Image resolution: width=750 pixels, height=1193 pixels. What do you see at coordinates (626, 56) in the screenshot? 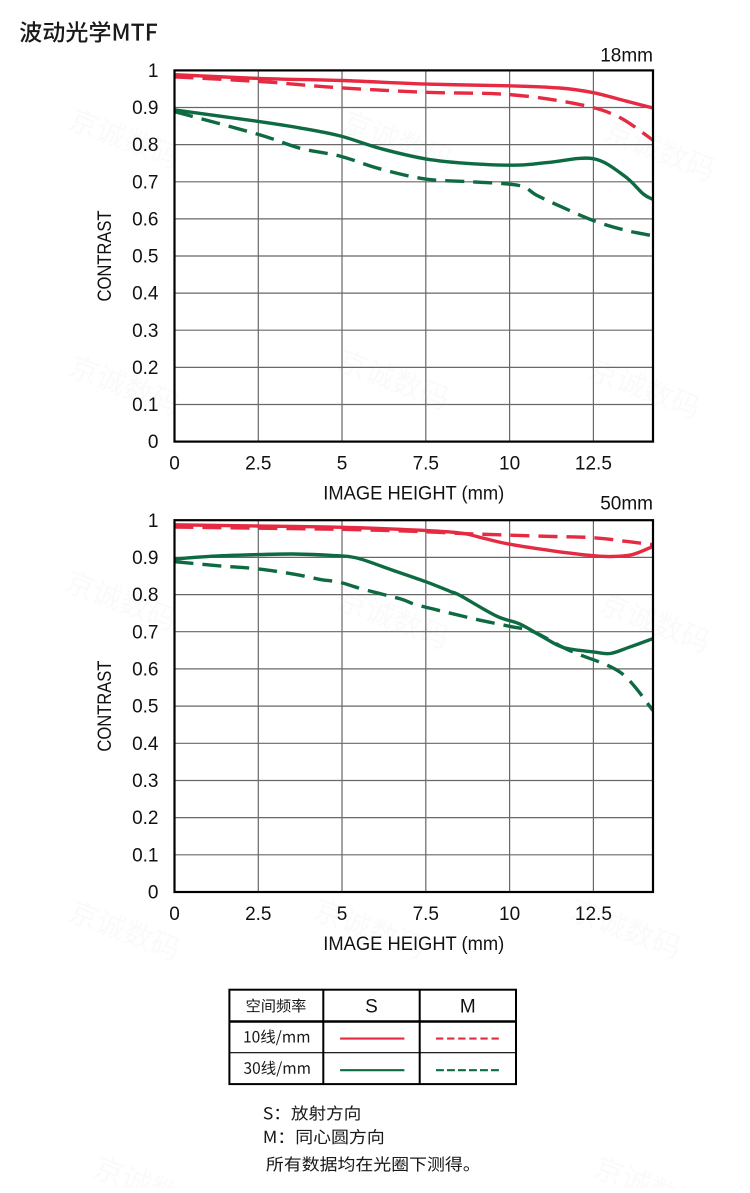
I see `svg-text: 18mm` at bounding box center [626, 56].